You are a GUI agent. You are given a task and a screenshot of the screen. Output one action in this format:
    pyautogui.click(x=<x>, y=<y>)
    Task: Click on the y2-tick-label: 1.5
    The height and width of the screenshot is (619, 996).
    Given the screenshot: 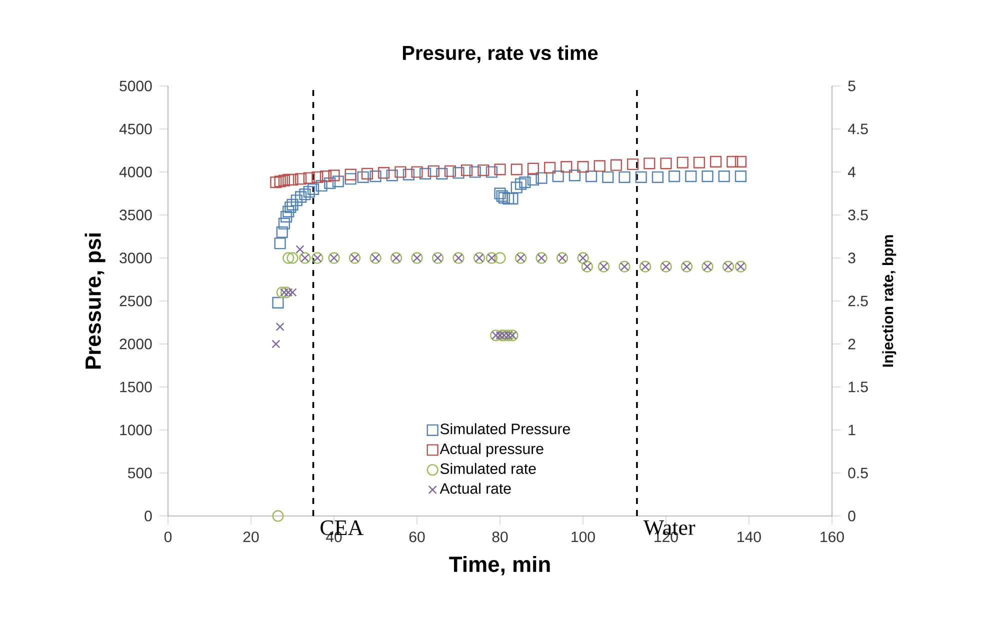 What is the action you would take?
    pyautogui.click(x=858, y=387)
    